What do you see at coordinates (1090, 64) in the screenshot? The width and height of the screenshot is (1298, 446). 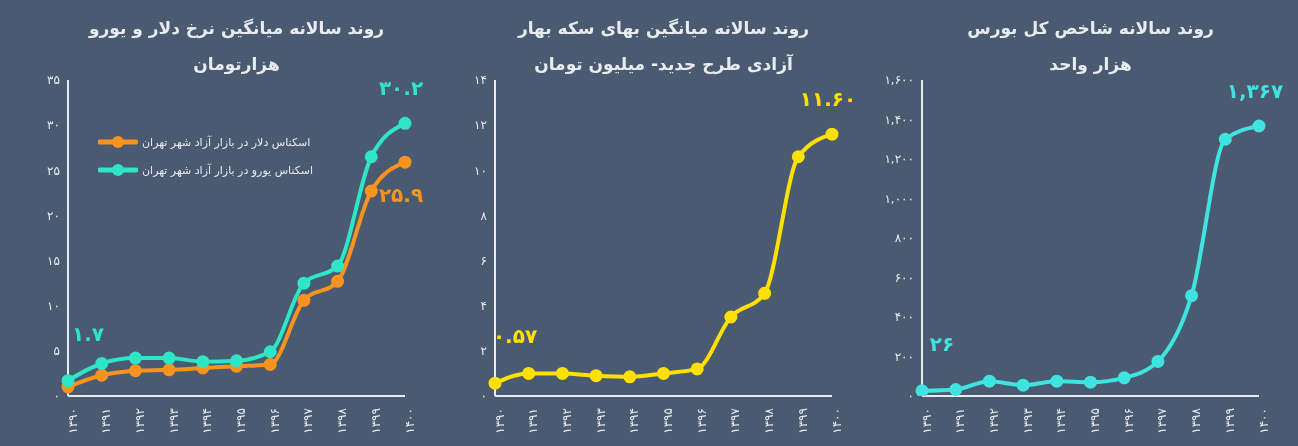 I see `chart-subtitle: هزار واحد` at bounding box center [1090, 64].